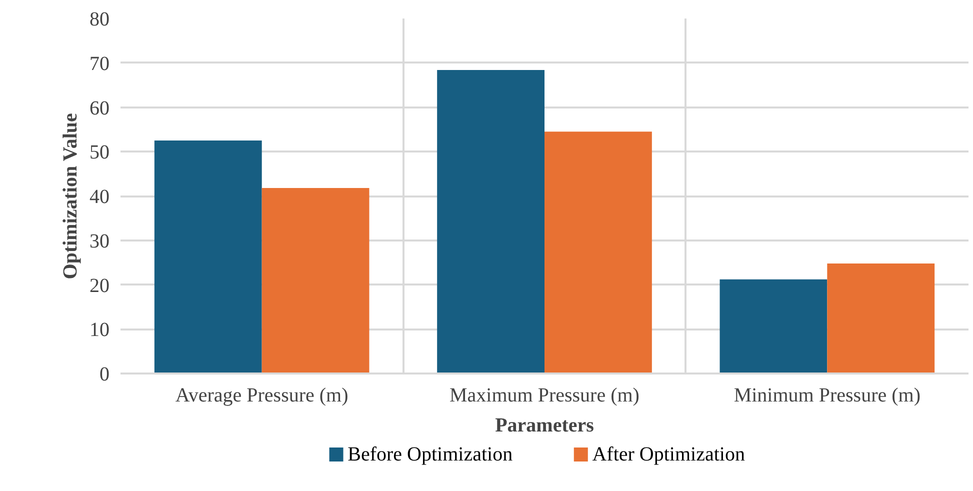 Image resolution: width=973 pixels, height=491 pixels. I want to click on y-tick-label: 30, so click(100, 241).